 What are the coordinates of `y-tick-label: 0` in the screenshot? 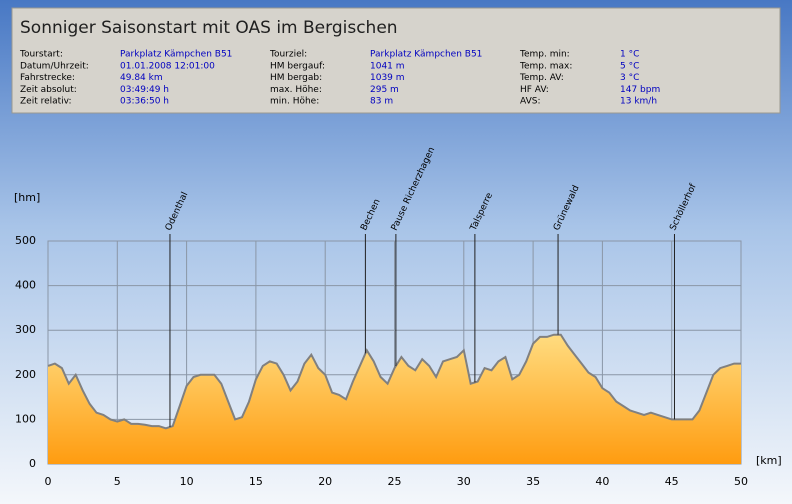 It's located at (32, 463).